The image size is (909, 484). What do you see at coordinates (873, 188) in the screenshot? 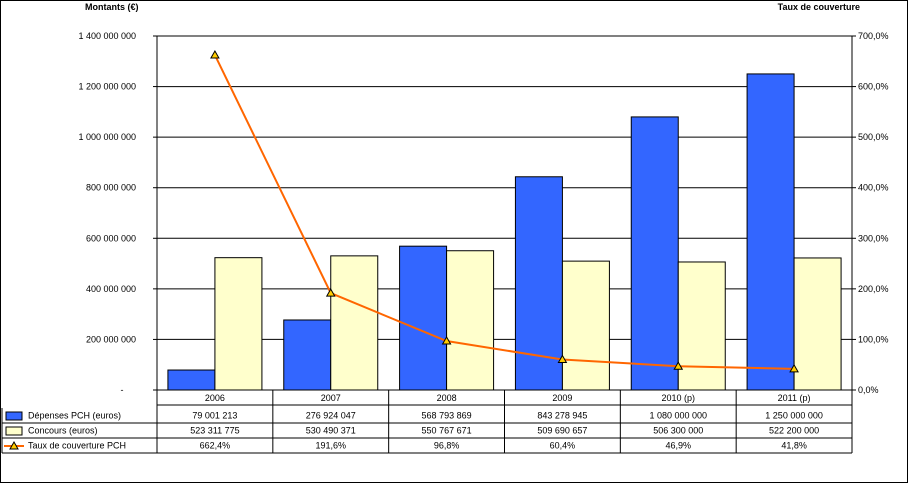
I see `right-tick-label: 400,0%` at bounding box center [873, 188].